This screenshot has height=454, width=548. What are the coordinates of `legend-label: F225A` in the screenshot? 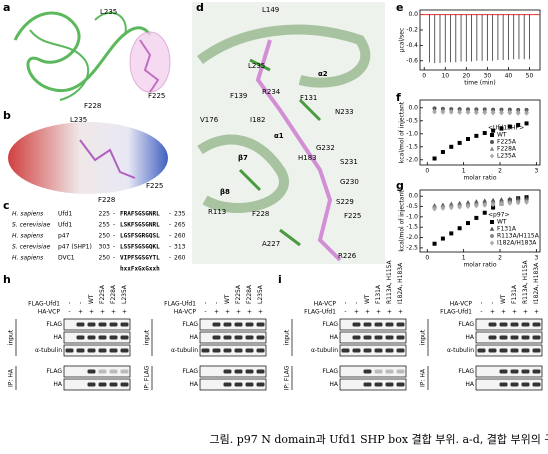 It's located at (507, 142).